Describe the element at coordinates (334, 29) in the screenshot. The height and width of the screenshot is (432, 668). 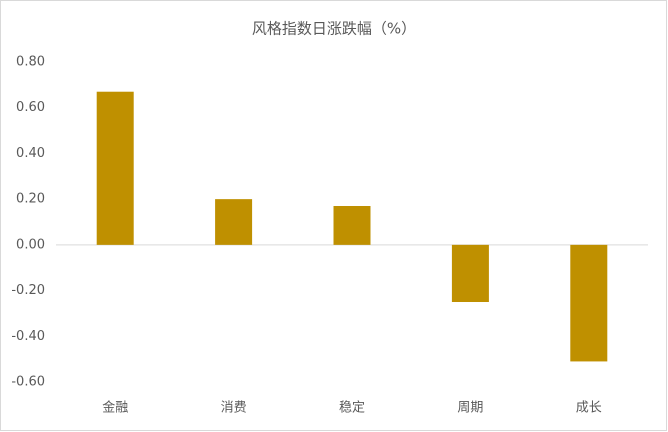
I see `chart-title: 风格指数日涨跌幅（%）` at that location.